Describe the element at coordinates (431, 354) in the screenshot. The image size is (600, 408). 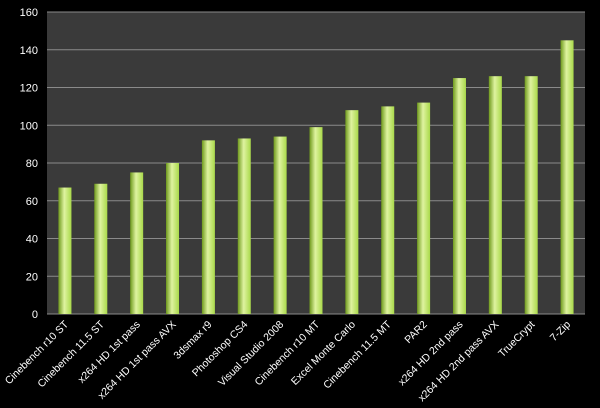
I see `x-tick-label: x264 HD 2nd pass` at that location.